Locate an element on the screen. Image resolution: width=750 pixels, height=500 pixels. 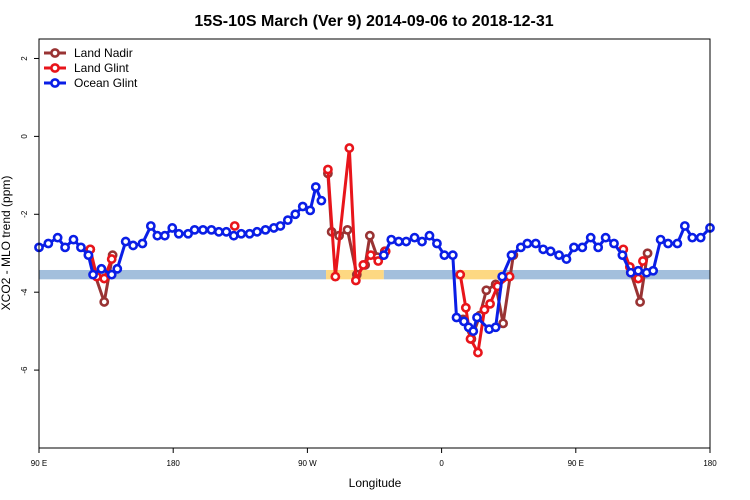
legend-label-land-nadir: Land Nadir is located at coordinates (103, 53).